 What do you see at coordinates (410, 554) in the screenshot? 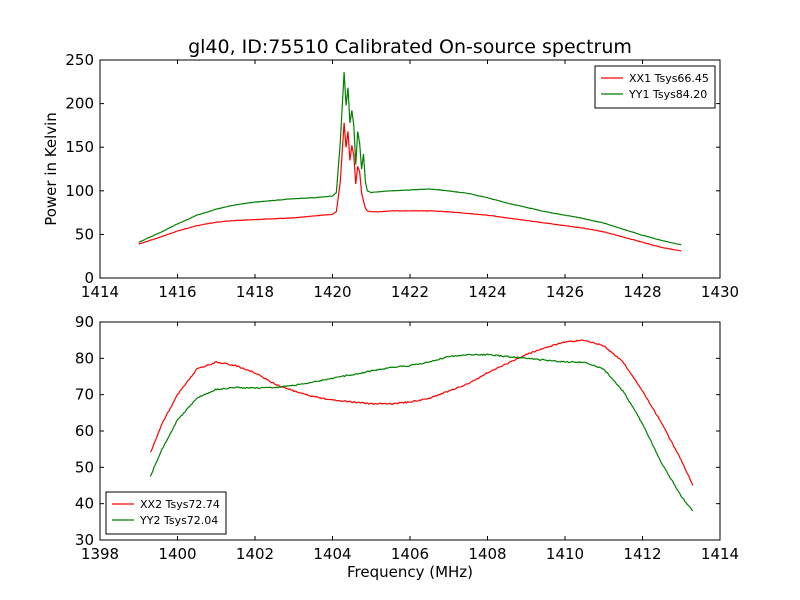
I see `x-tick-label: 1406` at bounding box center [410, 554].